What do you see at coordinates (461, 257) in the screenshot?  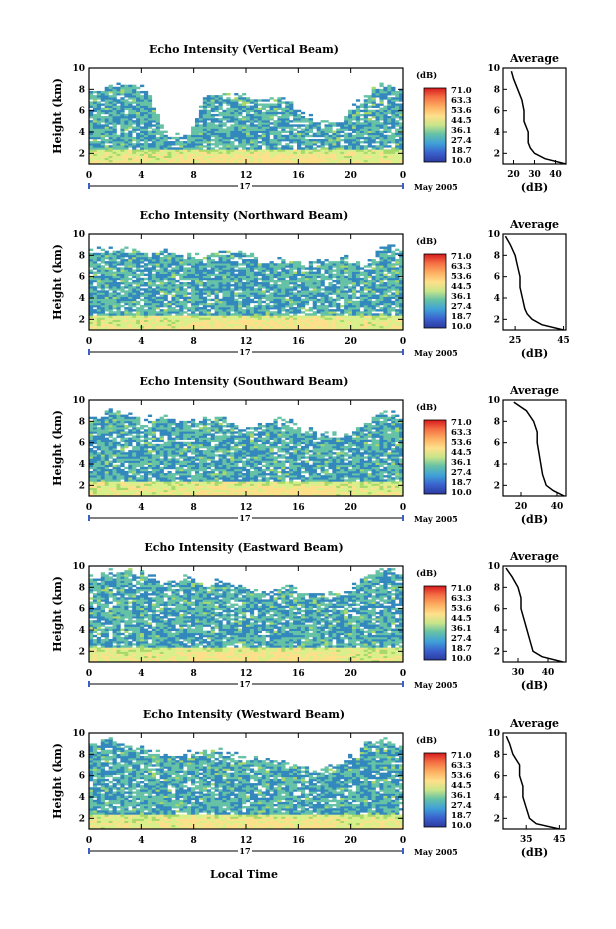 I see `colorbar-label: 71.0` at bounding box center [461, 257].